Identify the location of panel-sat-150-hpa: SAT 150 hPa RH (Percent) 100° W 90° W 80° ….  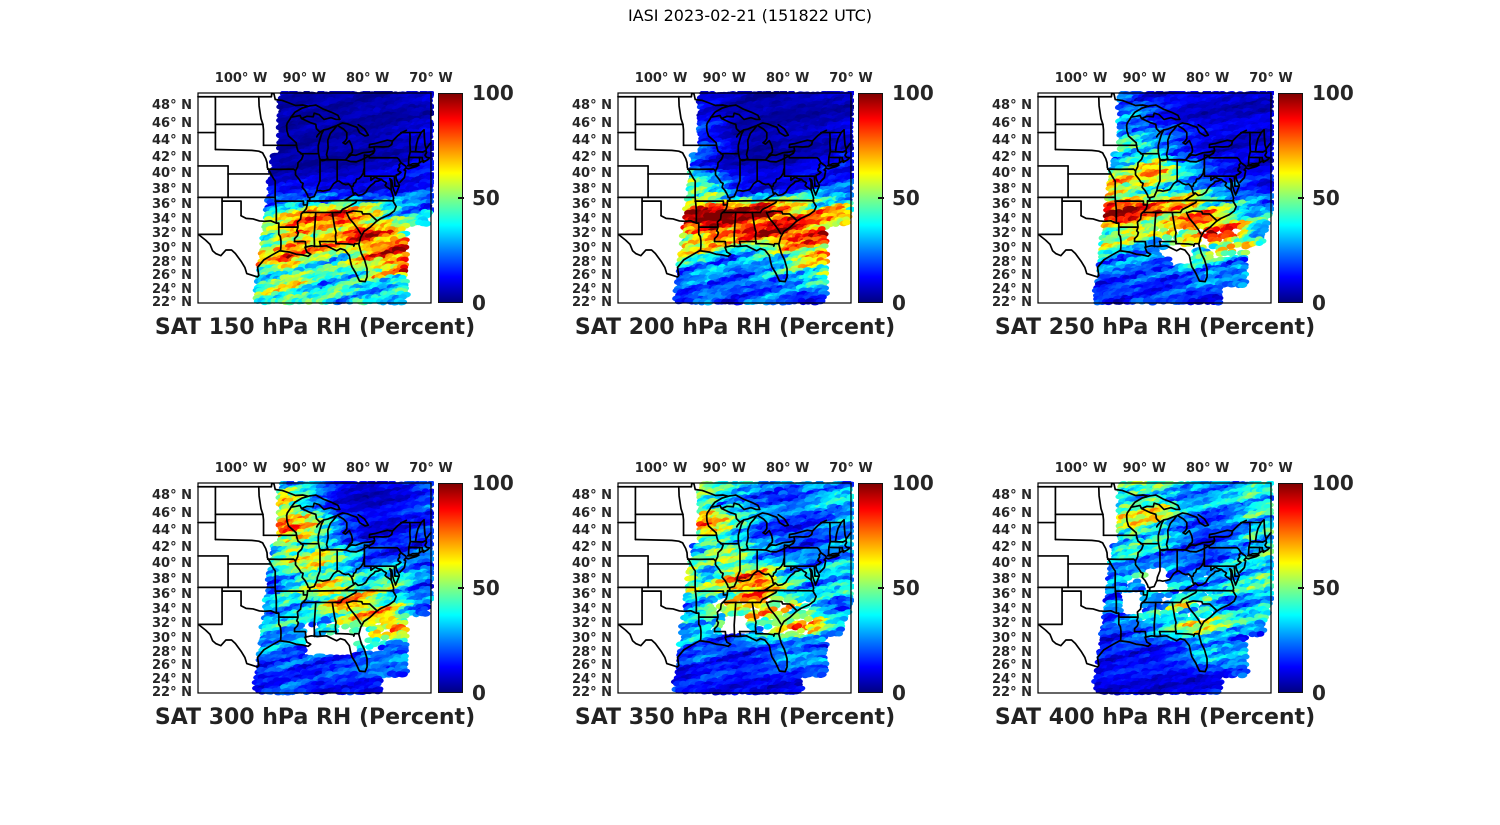
(315, 240).